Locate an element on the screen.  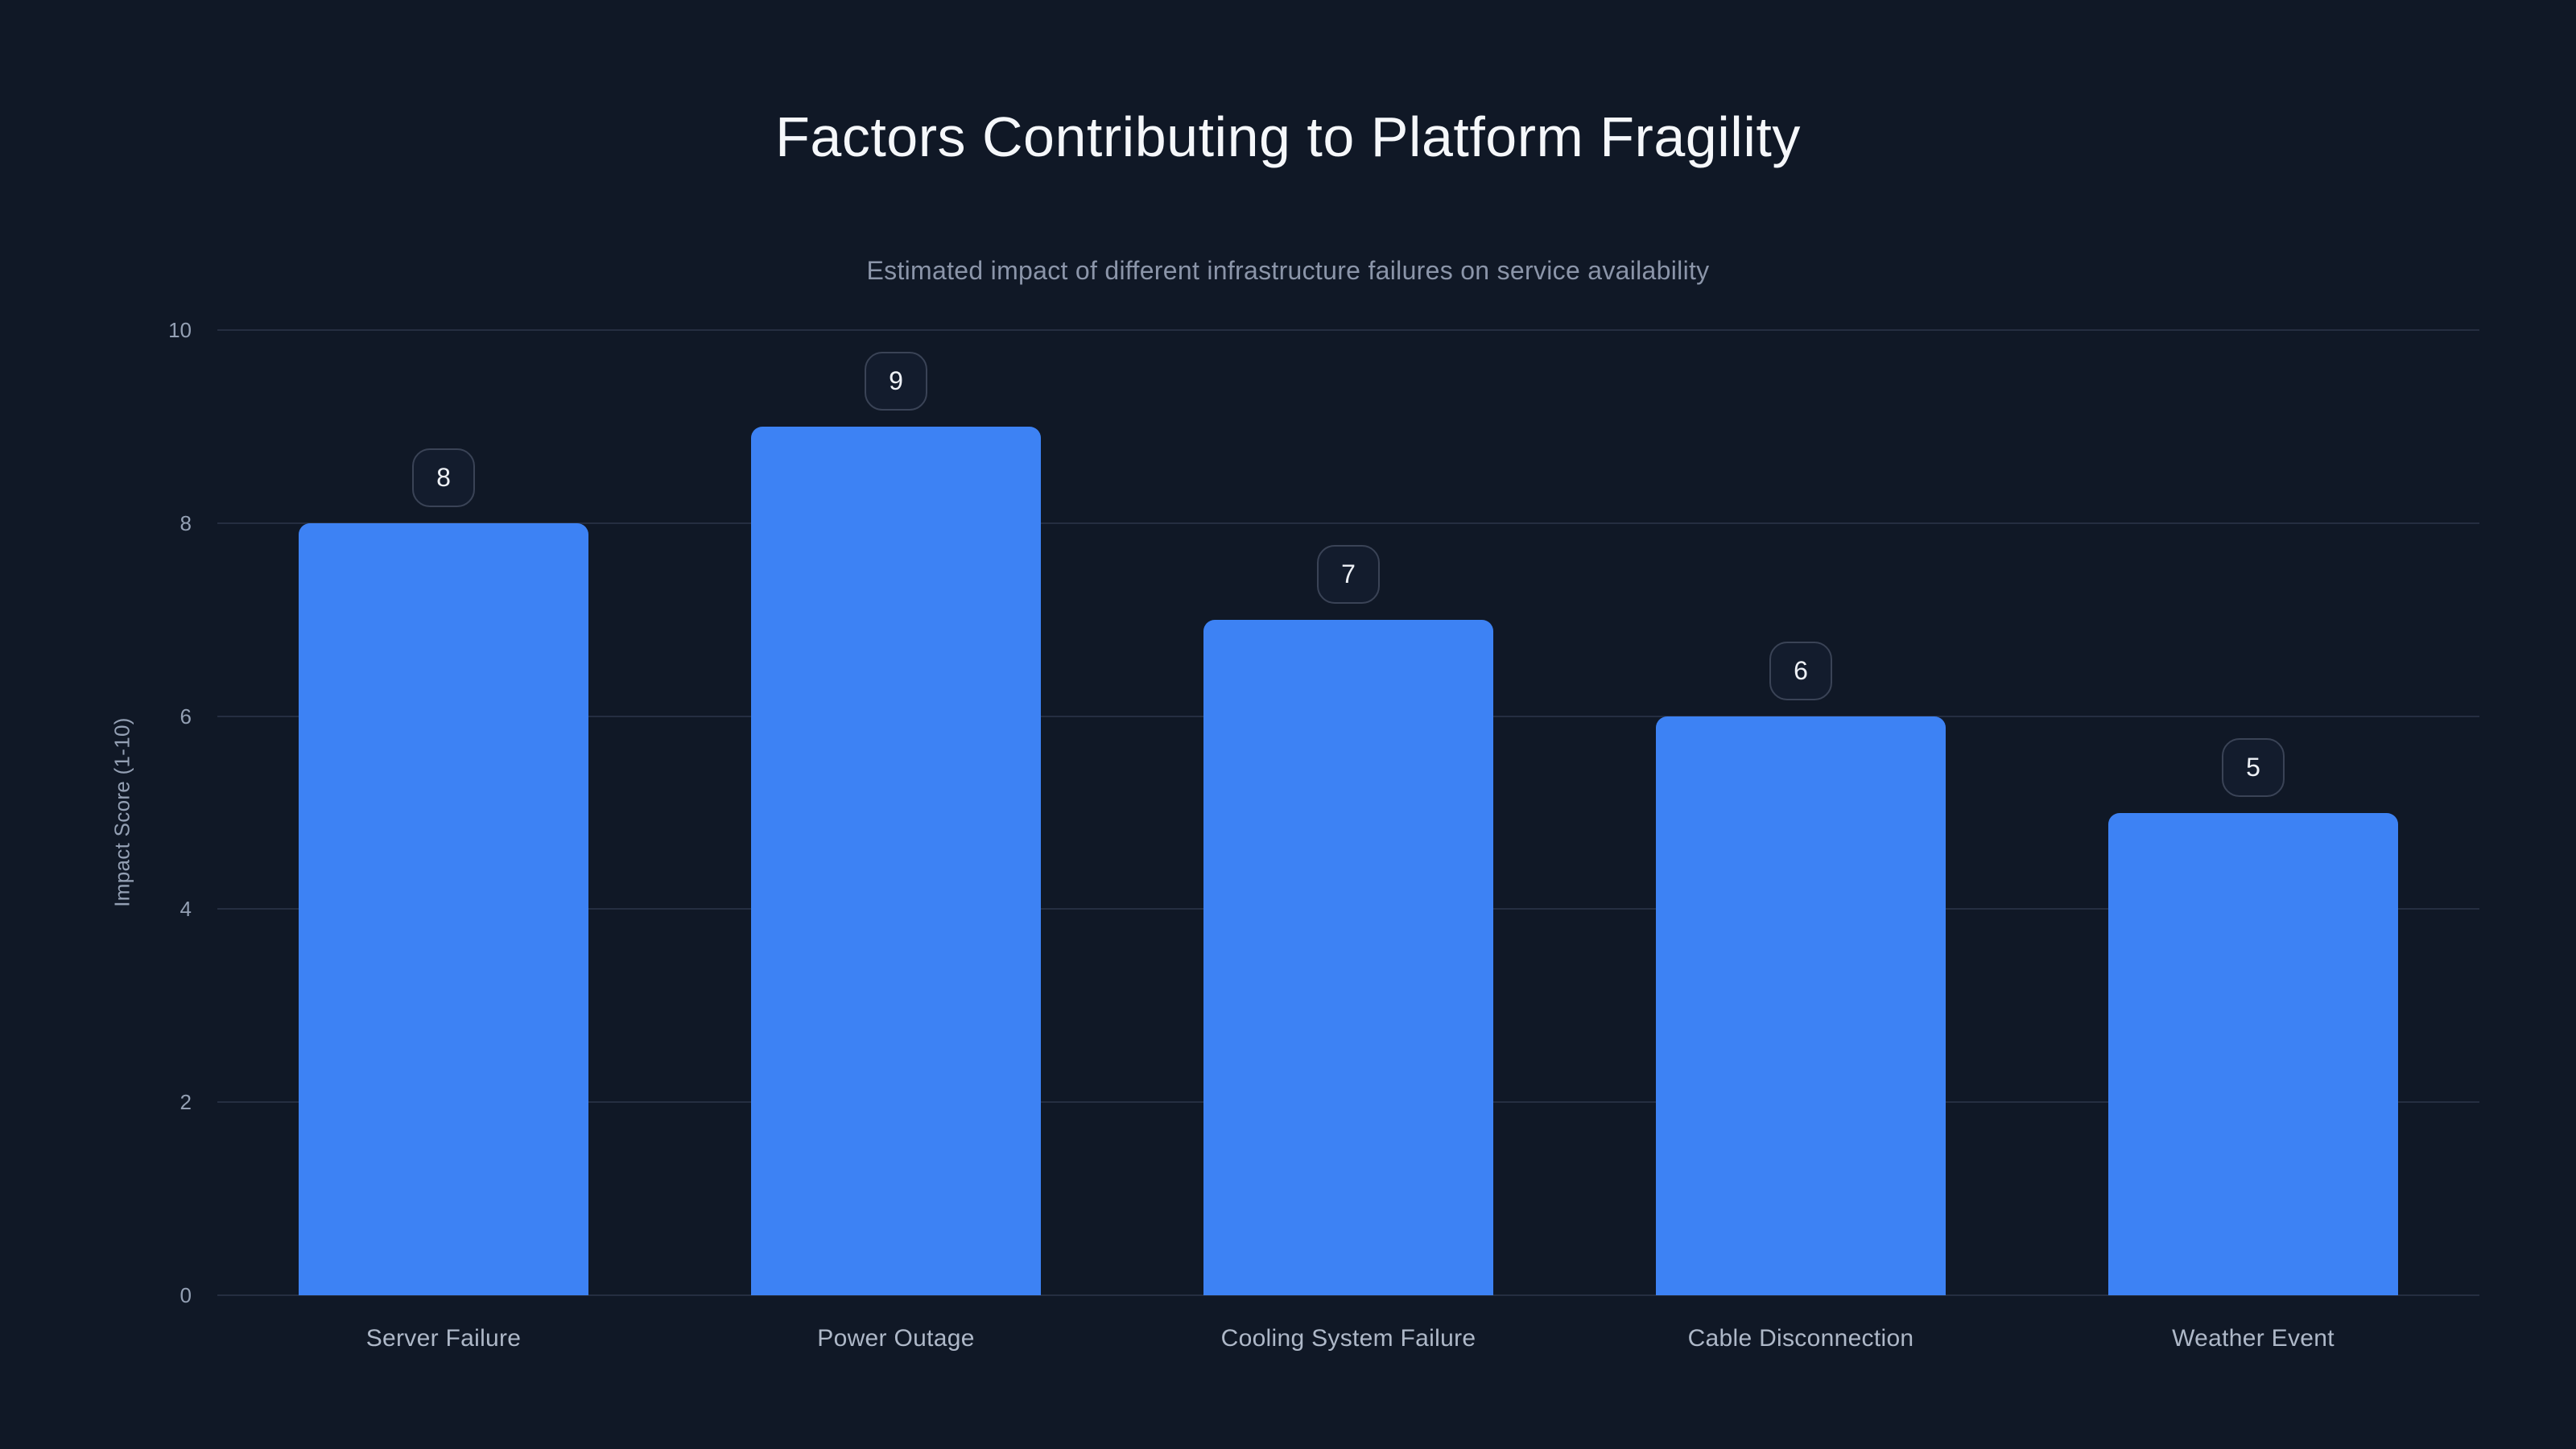
x-axis-category-label: Server Failure is located at coordinates (443, 1338).